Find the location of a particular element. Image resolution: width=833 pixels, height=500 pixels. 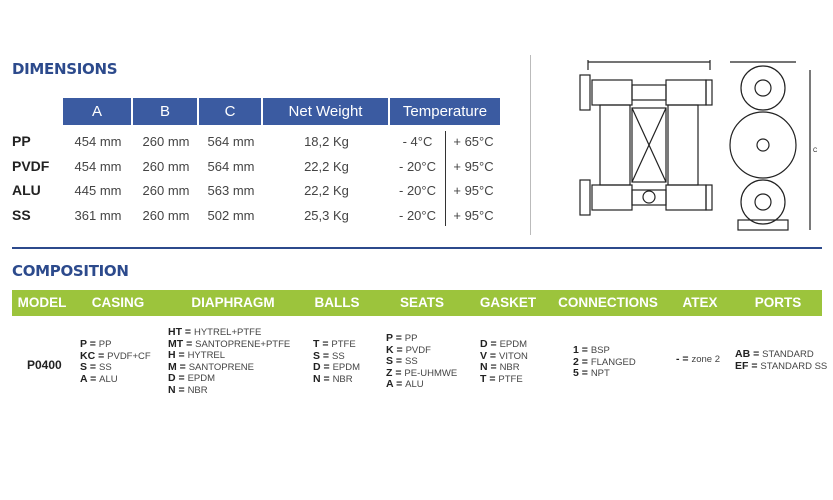

option-value: HYTREL is located at coordinates (206, 355).